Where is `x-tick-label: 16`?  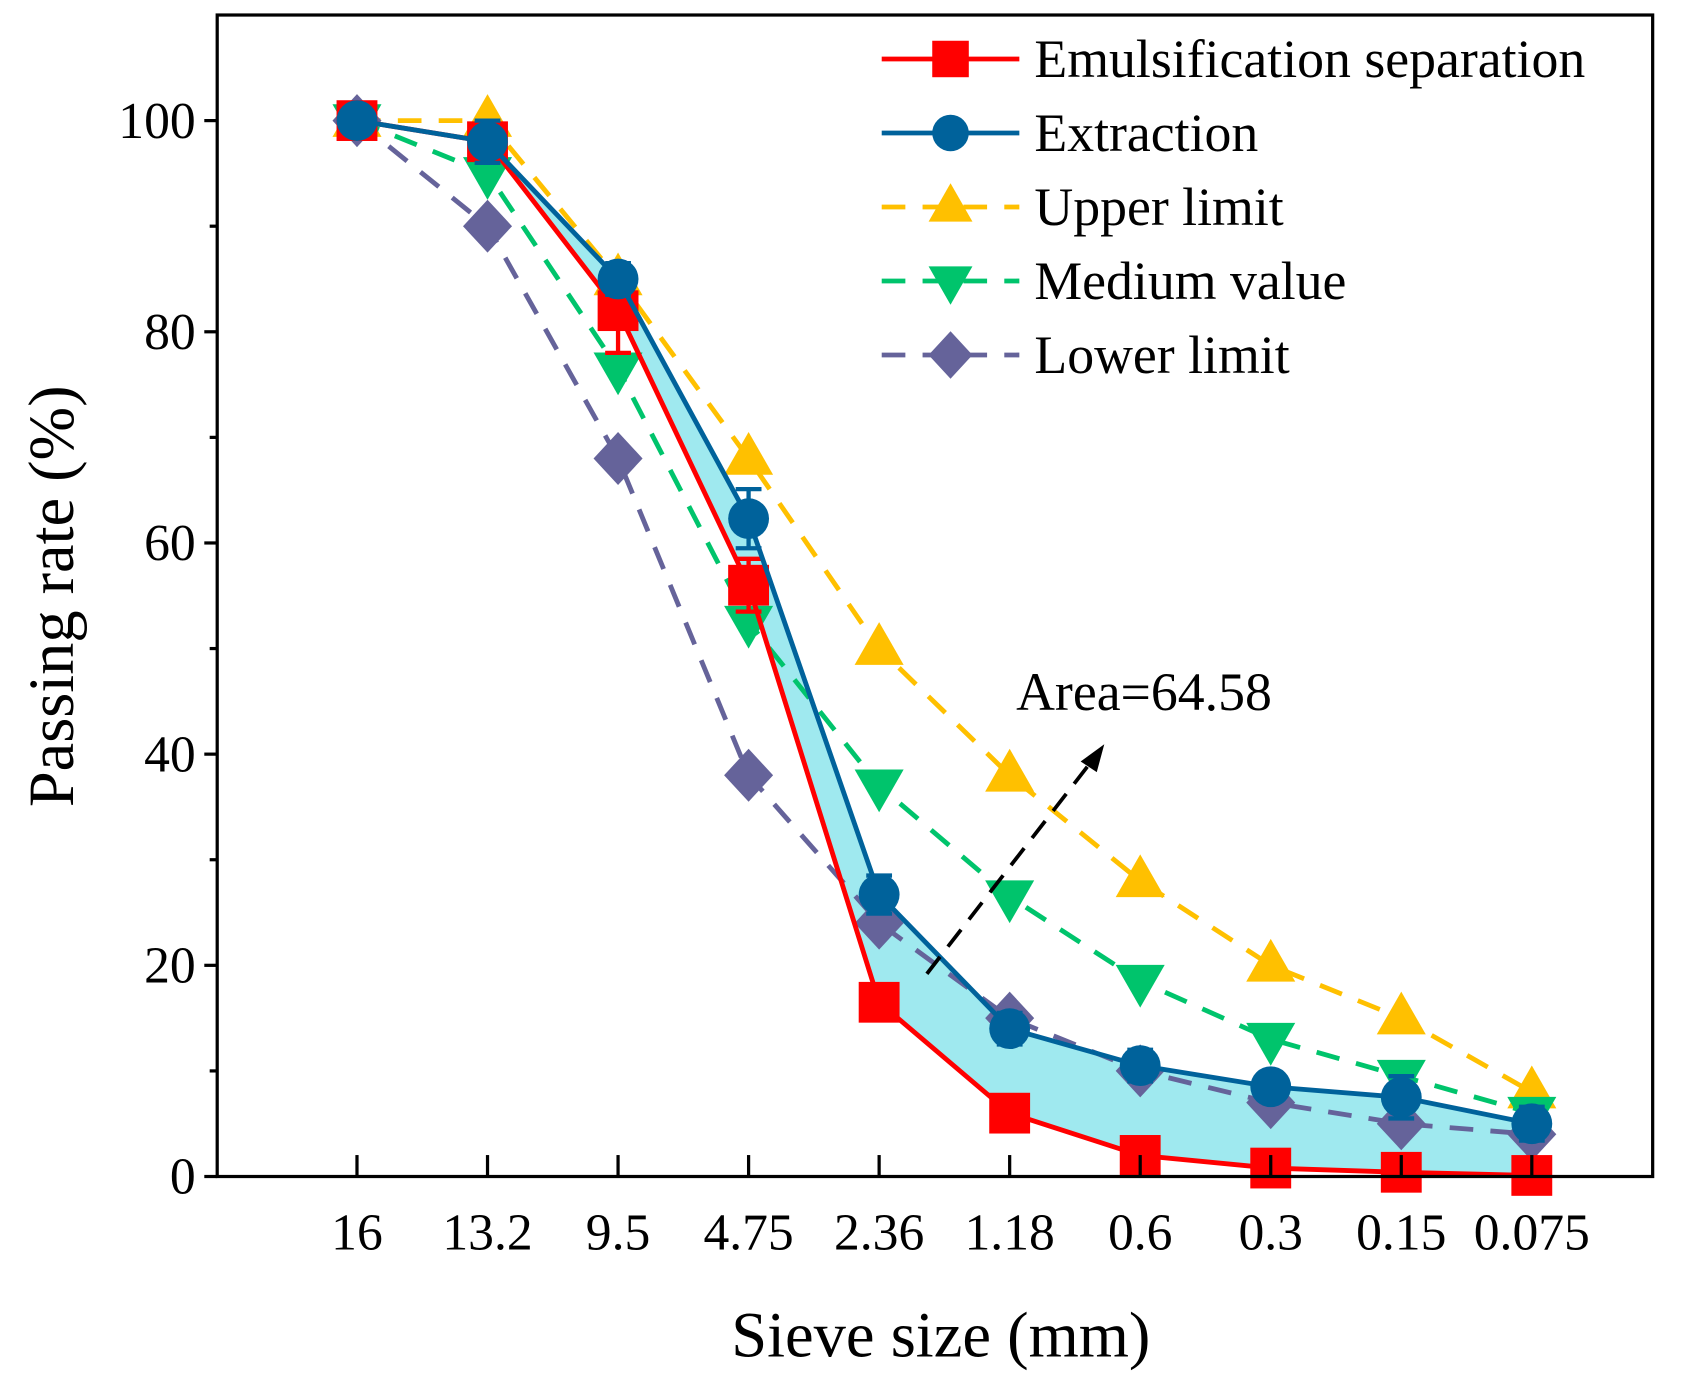
x-tick-label: 16 is located at coordinates (357, 1232).